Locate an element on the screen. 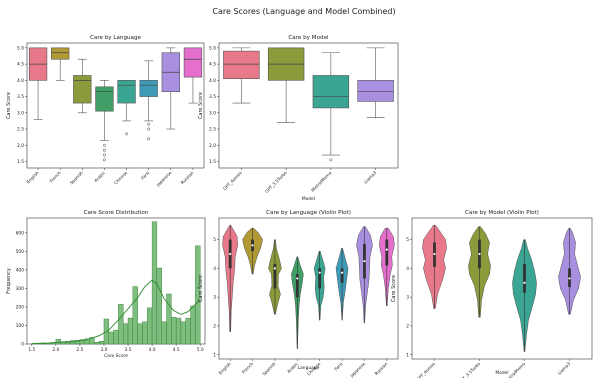  box-Arabic is located at coordinates (104, 99).